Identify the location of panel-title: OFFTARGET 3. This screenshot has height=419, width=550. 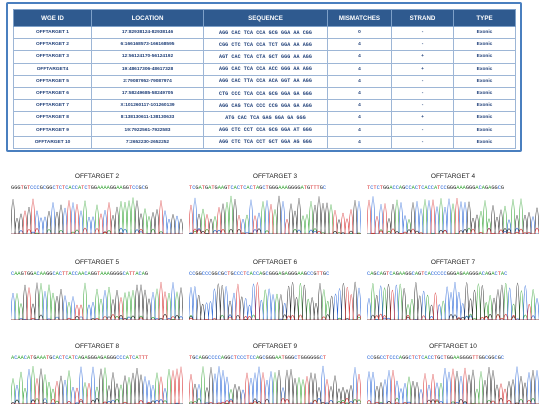
(275, 176).